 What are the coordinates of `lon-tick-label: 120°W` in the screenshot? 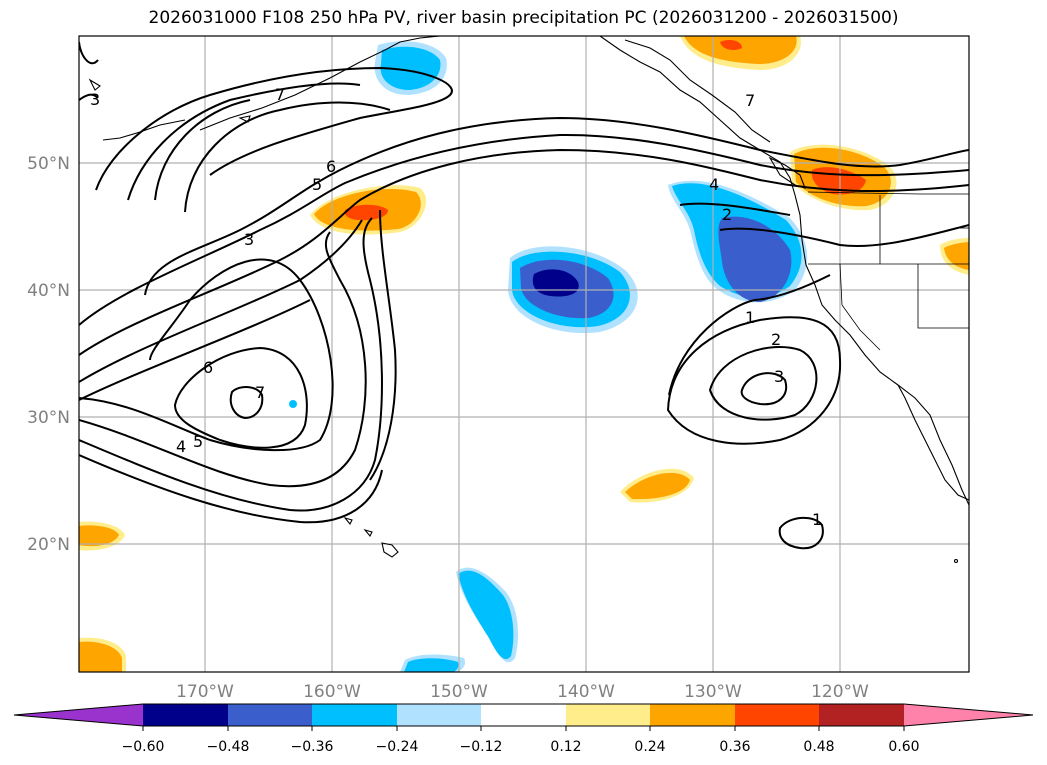 It's located at (840, 692).